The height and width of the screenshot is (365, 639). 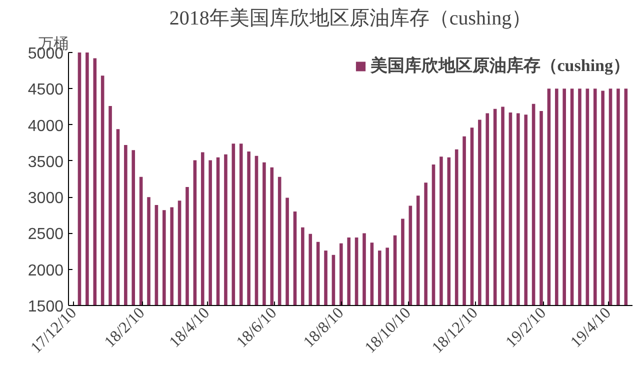 I want to click on y-tick-label: 3000, so click(x=46, y=199).